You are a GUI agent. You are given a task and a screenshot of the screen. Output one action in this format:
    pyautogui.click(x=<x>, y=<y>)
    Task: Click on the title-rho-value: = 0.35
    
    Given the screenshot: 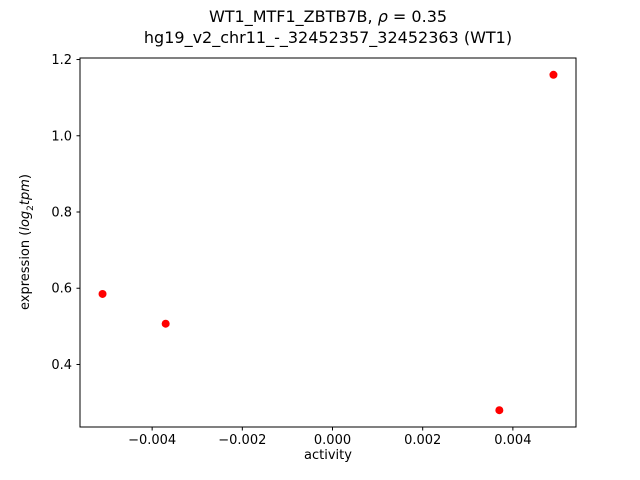 What is the action you would take?
    pyautogui.click(x=417, y=16)
    